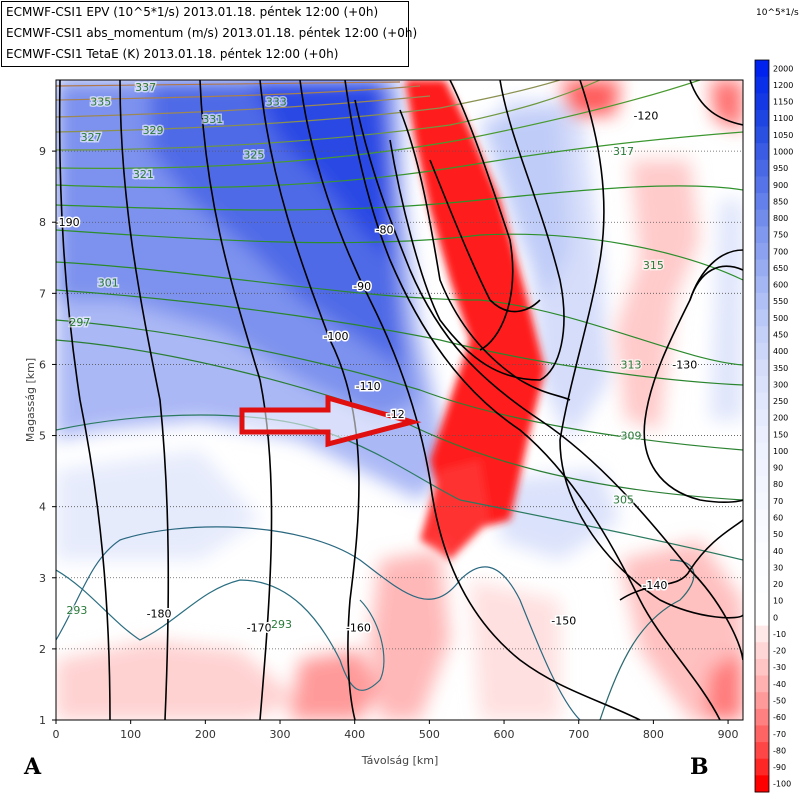 This screenshot has height=800, width=800. What do you see at coordinates (42, 649) in the screenshot?
I see `y-tick-label: 2` at bounding box center [42, 649].